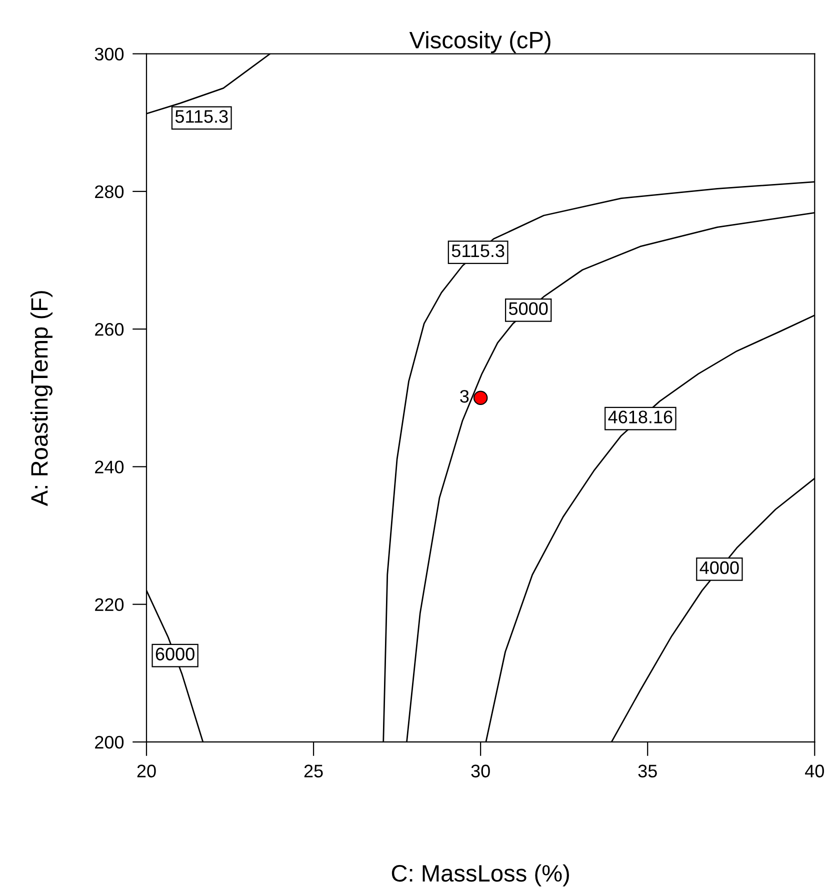 Image resolution: width=830 pixels, height=892 pixels. Describe the element at coordinates (109, 467) in the screenshot. I see `y-tick-label: 240` at that location.